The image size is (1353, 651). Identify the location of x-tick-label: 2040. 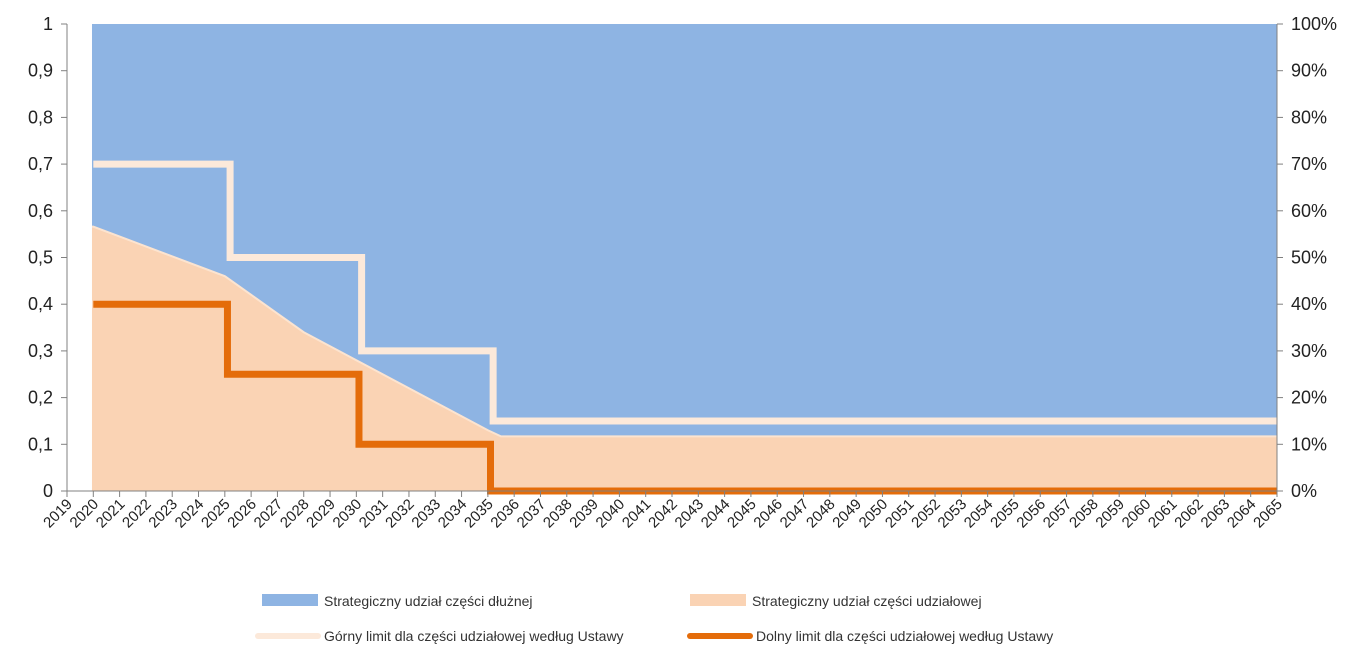
(611, 514).